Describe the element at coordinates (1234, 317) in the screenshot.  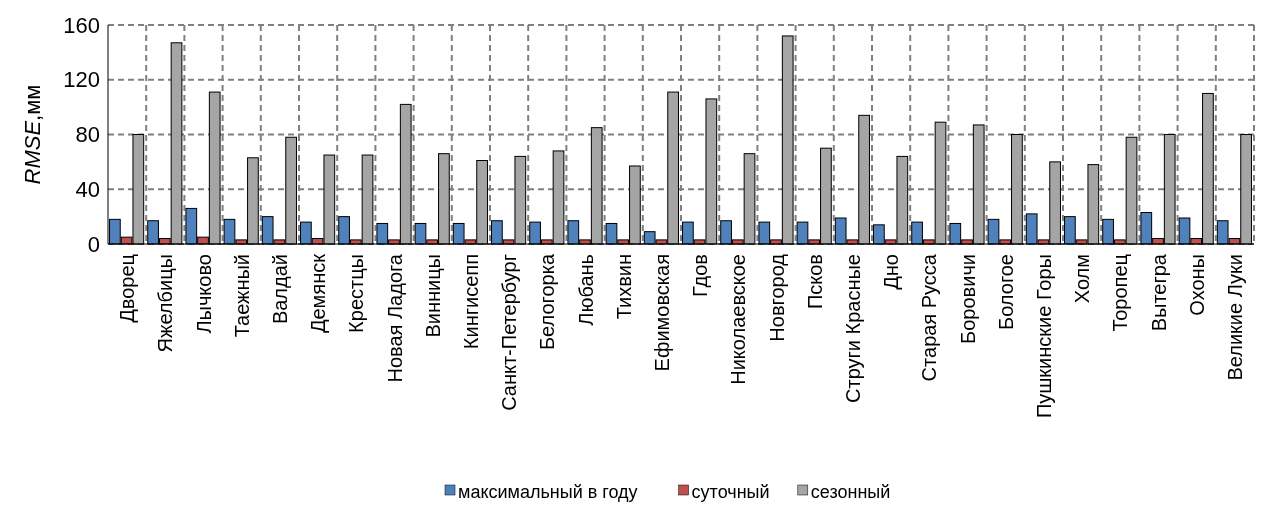
I see `x-tick-label: Великие Луки` at that location.